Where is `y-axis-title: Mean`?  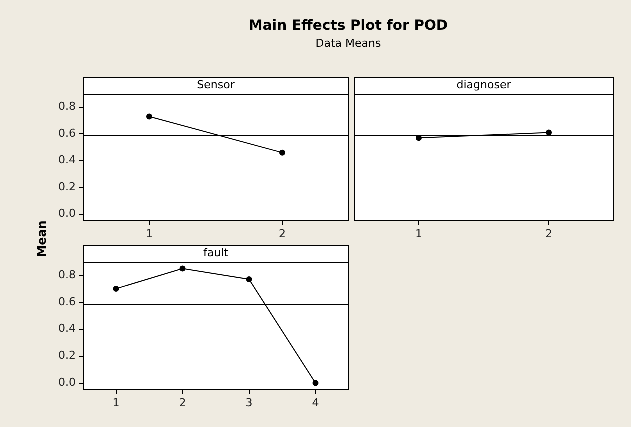
y-axis-title: Mean is located at coordinates (42, 240).